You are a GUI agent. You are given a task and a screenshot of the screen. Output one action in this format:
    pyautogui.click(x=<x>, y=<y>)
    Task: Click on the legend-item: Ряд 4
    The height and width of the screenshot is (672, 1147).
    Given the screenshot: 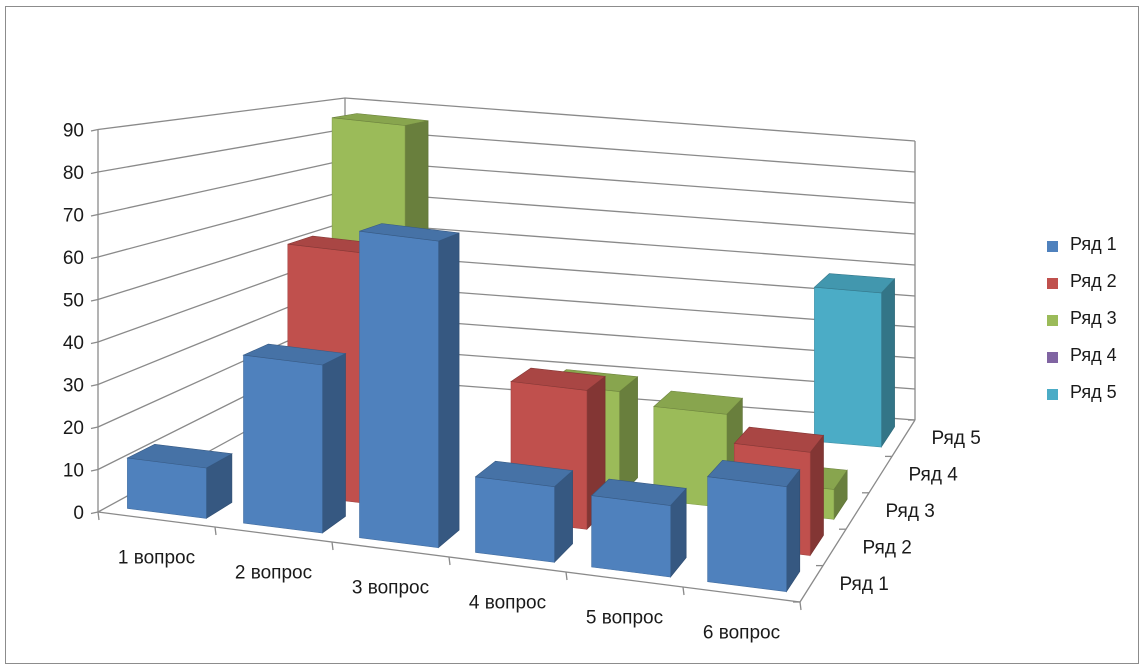 What is the action you would take?
    pyautogui.click(x=1092, y=364)
    